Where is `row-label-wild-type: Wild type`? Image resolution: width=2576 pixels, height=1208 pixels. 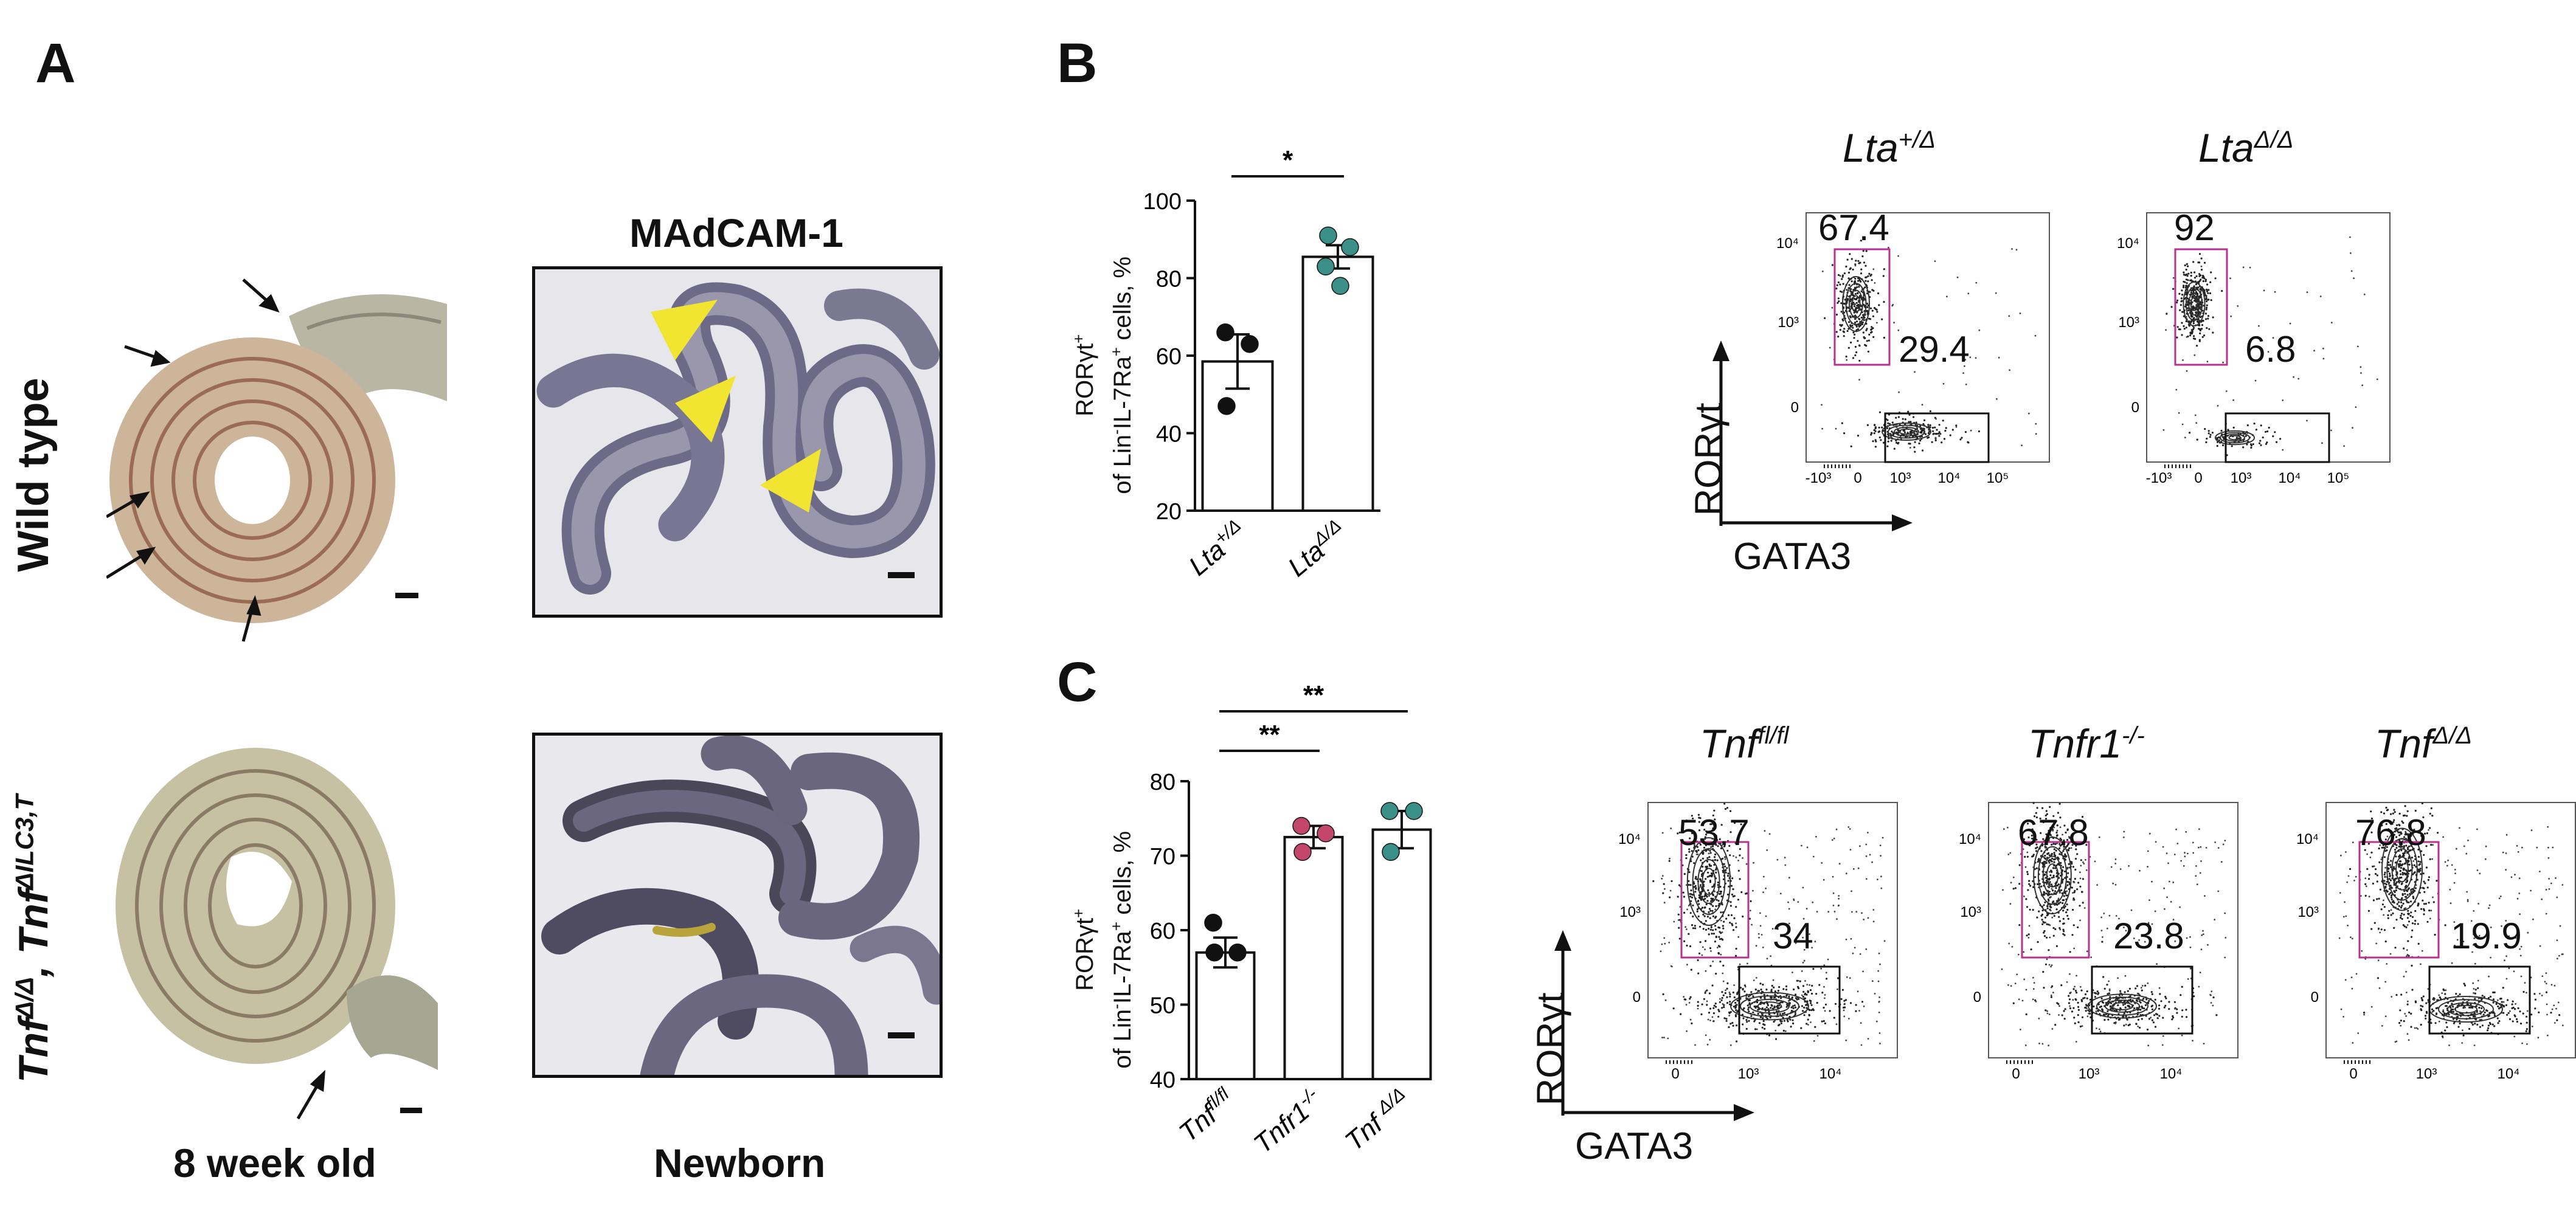
row-label-wild-type: Wild type is located at coordinates (33, 475).